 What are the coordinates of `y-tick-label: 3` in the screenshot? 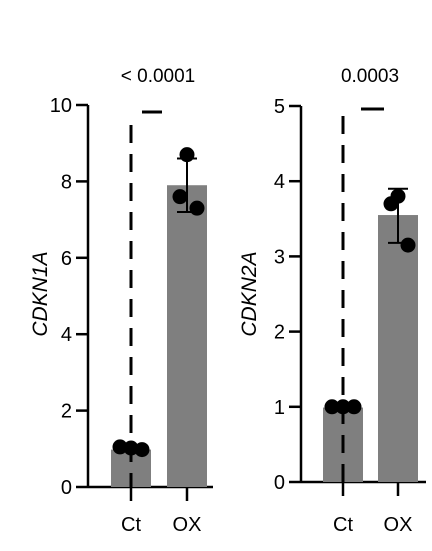 It's located at (279, 257).